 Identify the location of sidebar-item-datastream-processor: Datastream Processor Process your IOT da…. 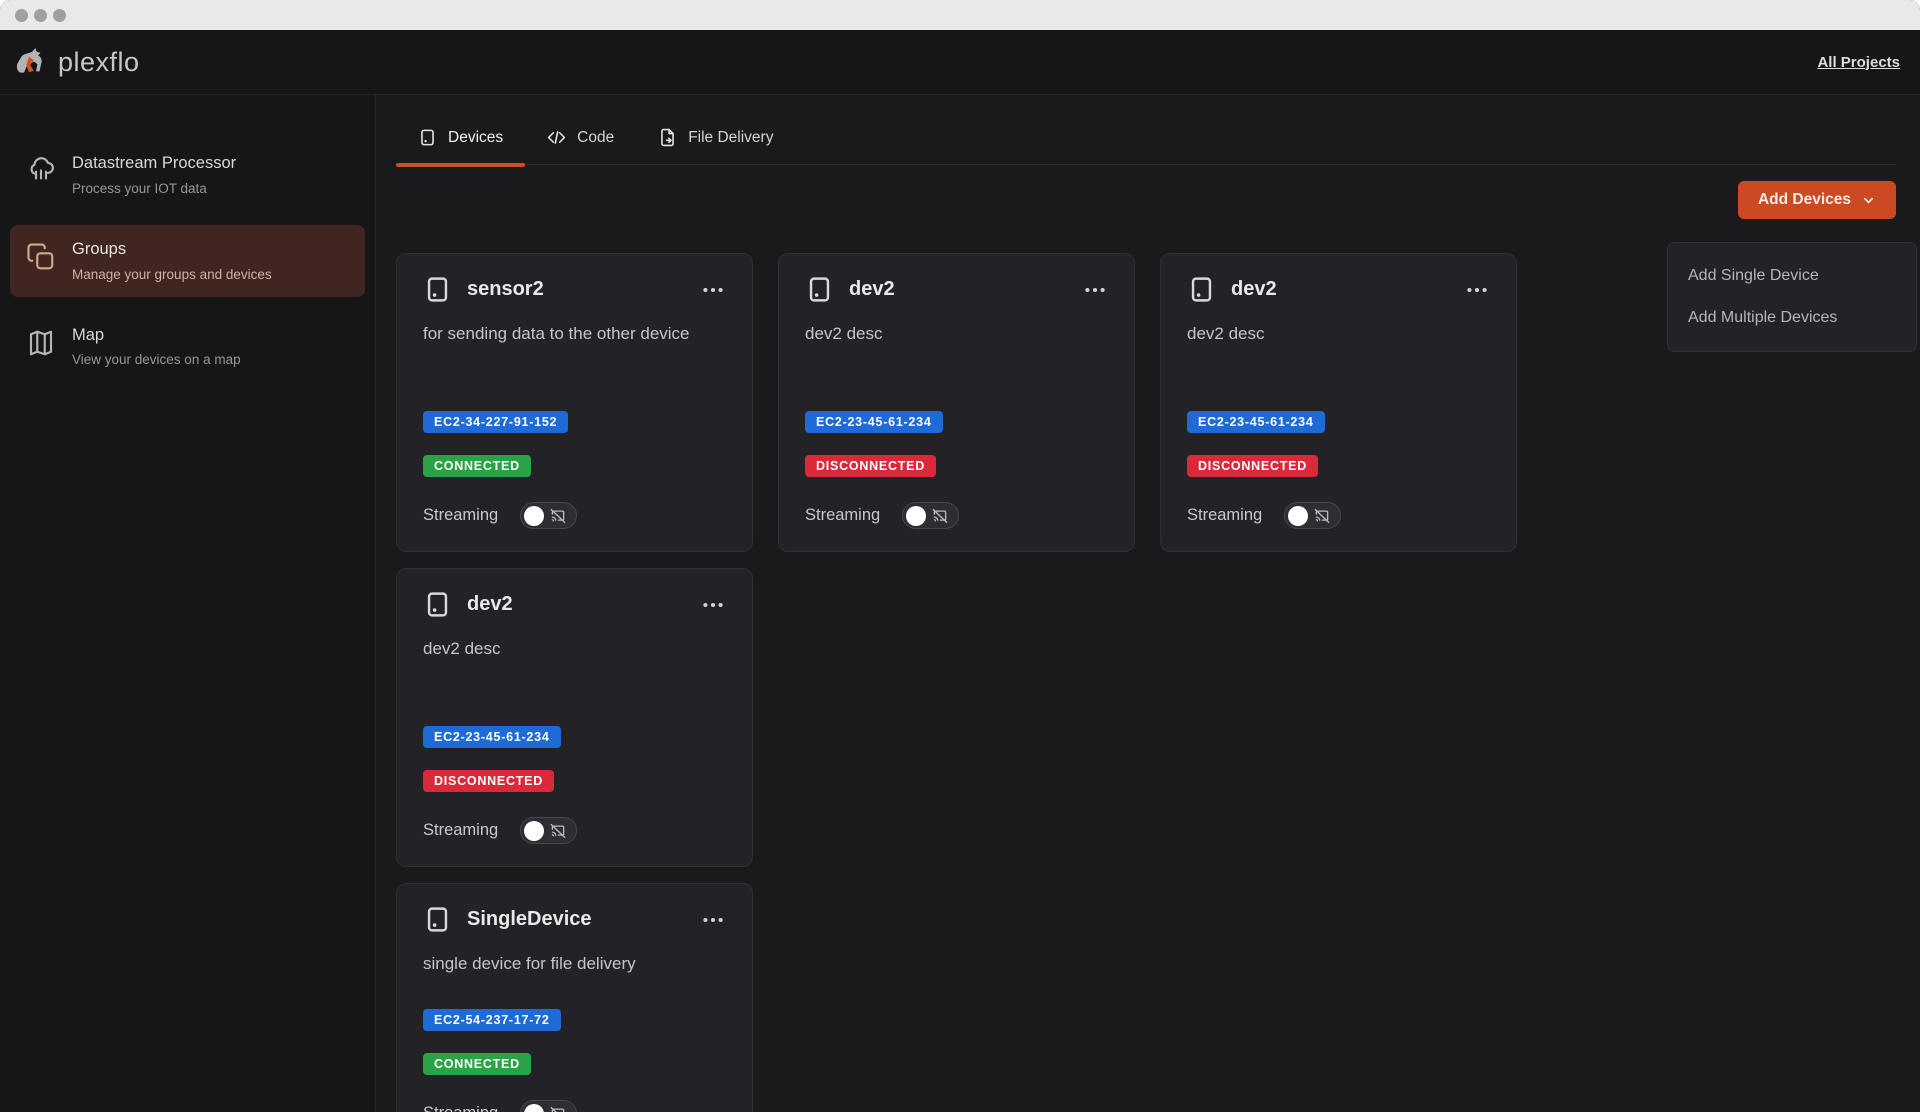
(187, 175).